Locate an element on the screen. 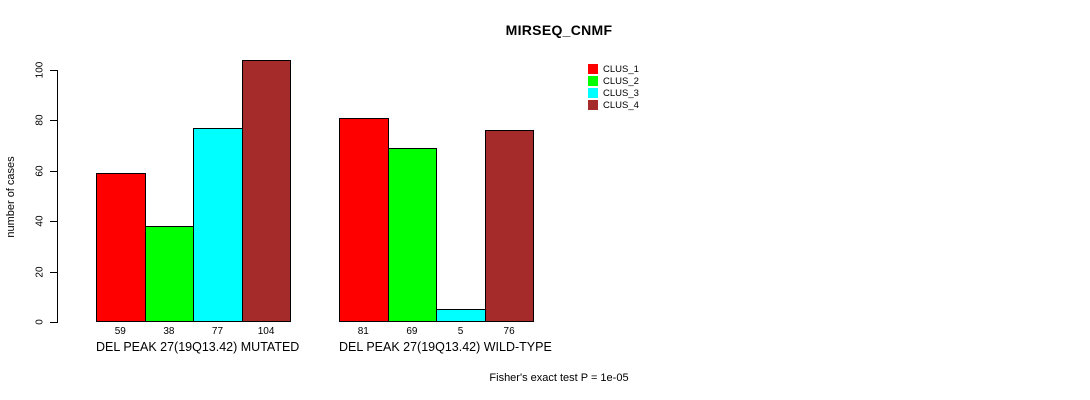  bar-value-label: 104 is located at coordinates (266, 331).